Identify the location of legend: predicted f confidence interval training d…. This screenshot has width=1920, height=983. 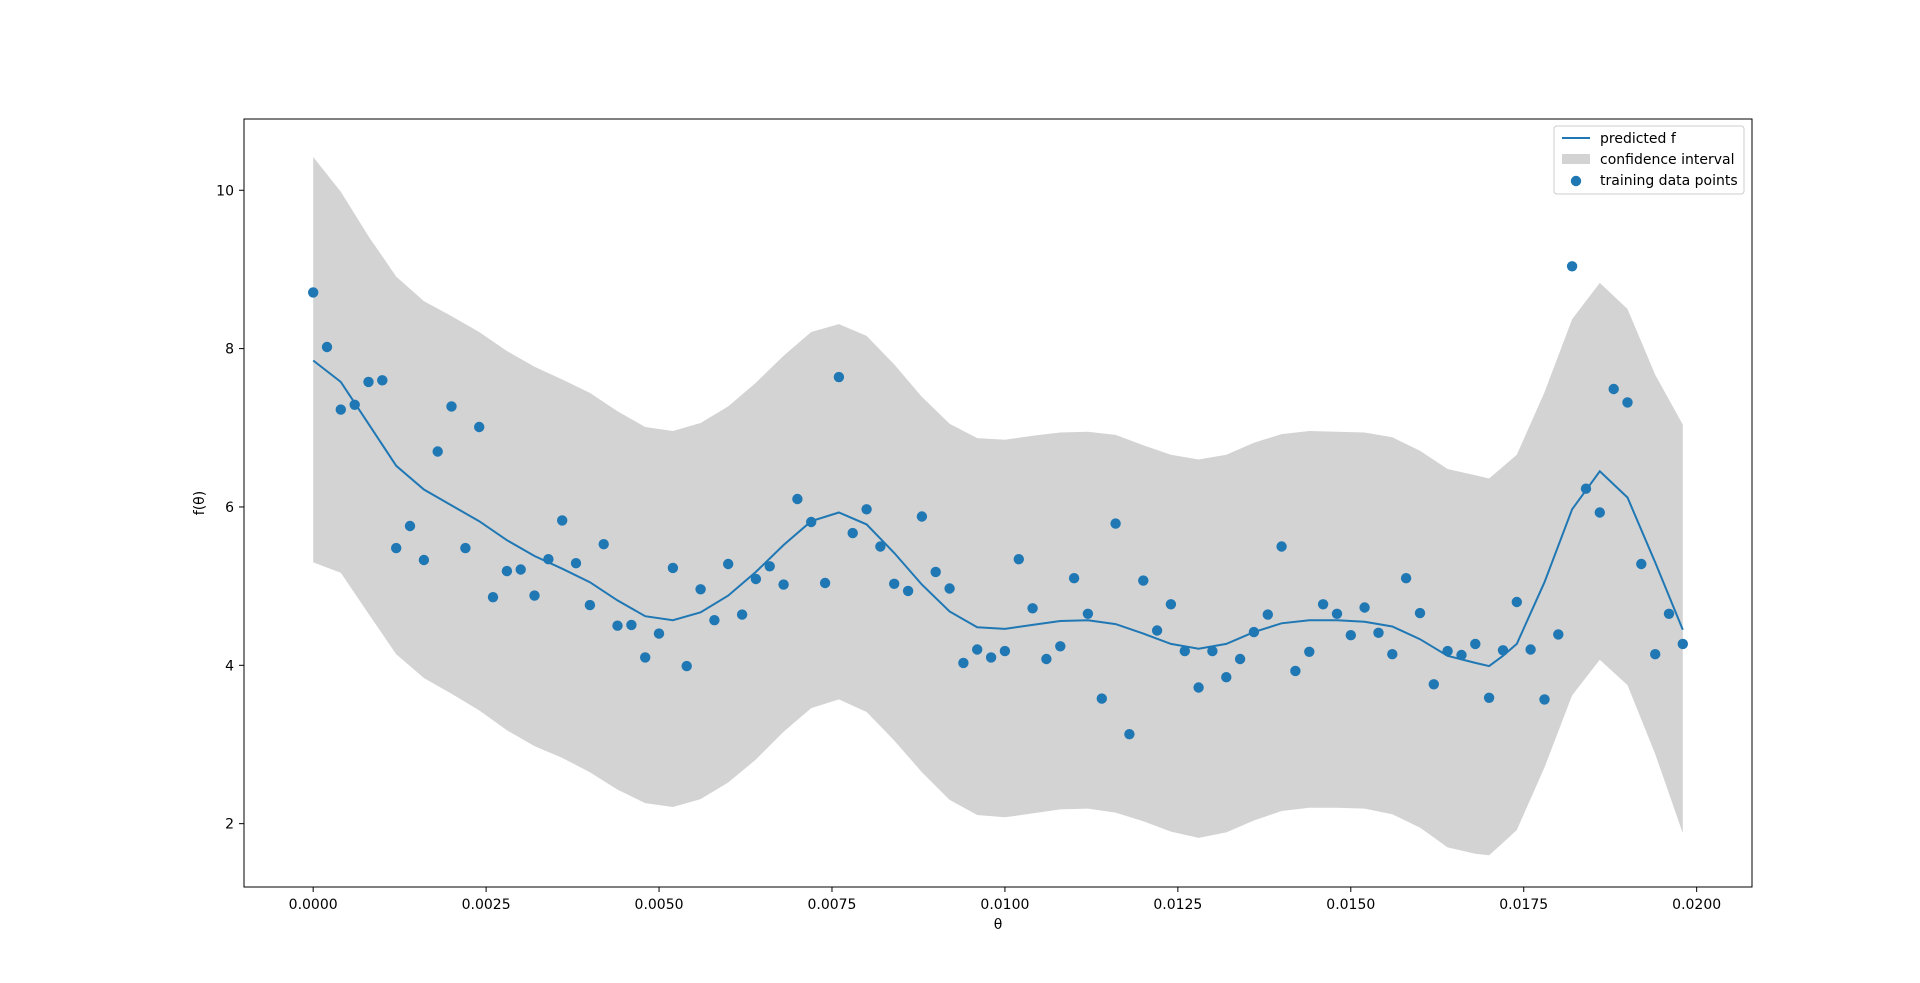
(1649, 160).